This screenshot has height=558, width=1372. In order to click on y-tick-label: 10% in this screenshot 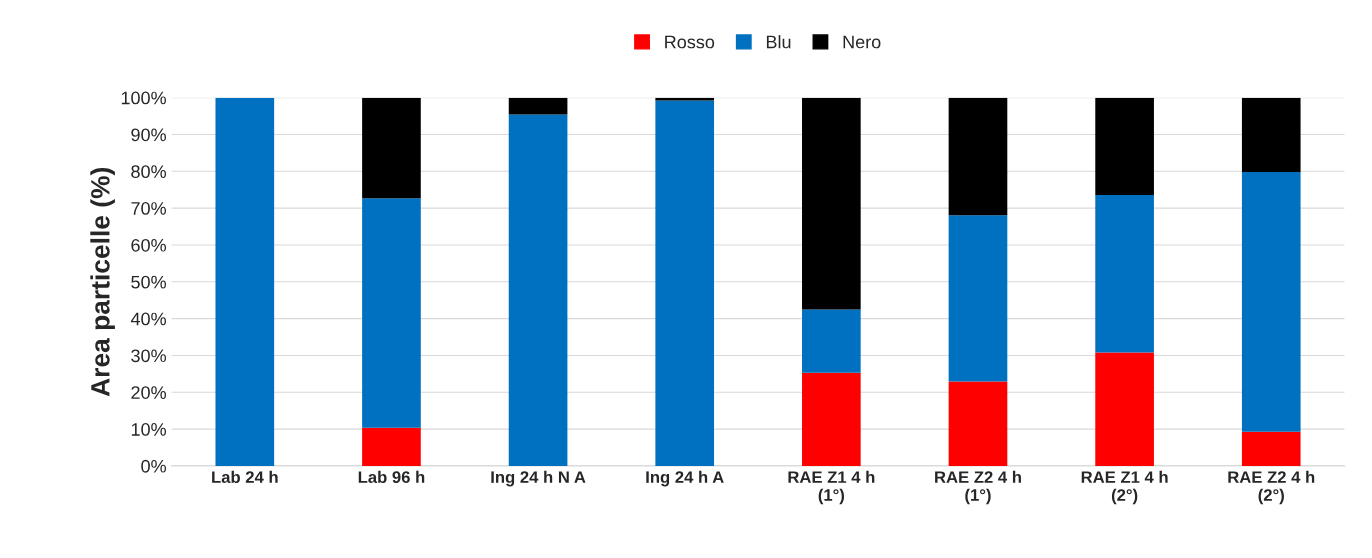, I will do `click(148, 429)`.